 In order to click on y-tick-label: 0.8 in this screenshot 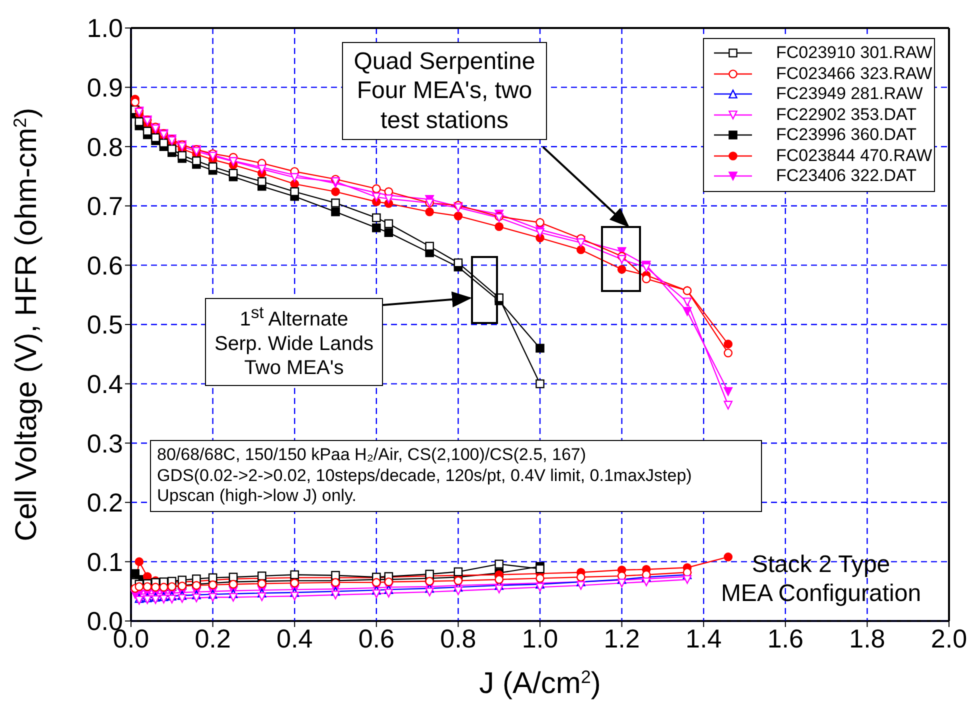, I will do `click(104, 147)`.